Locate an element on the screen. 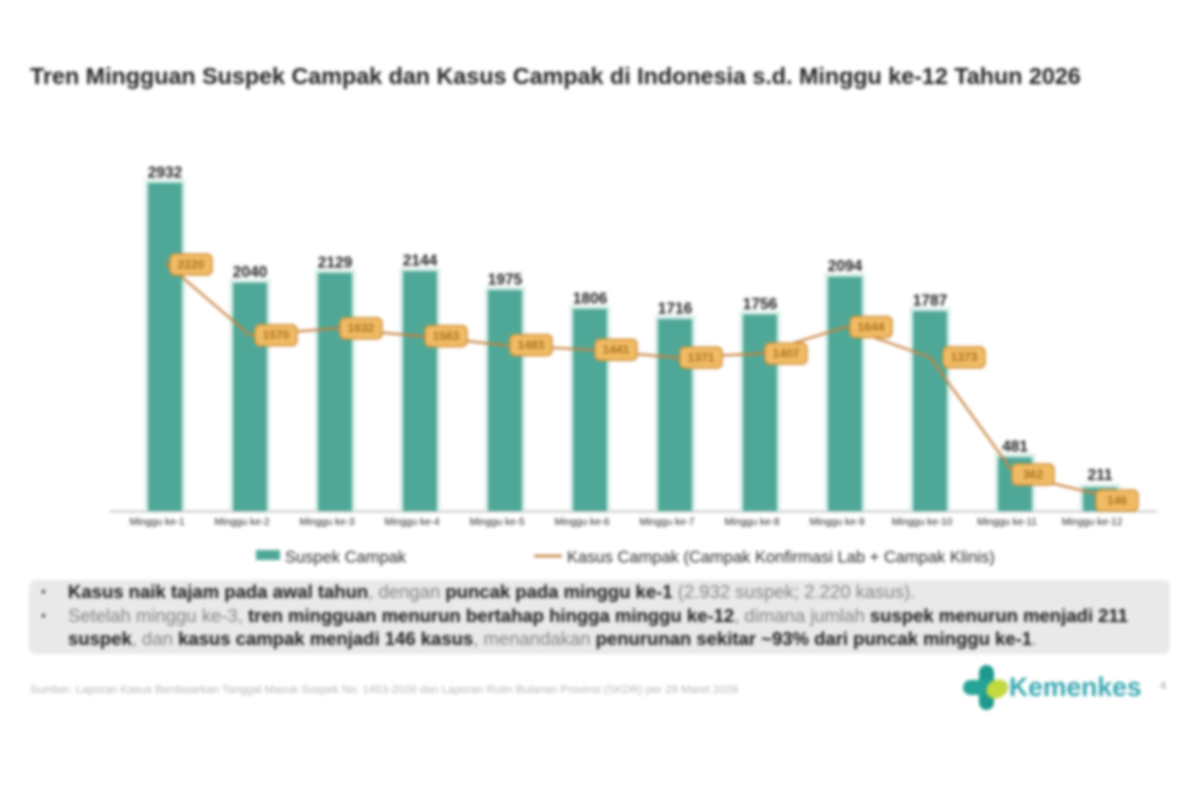 The height and width of the screenshot is (800, 1200). svg-text: Minggu ke-11 is located at coordinates (1007, 522).